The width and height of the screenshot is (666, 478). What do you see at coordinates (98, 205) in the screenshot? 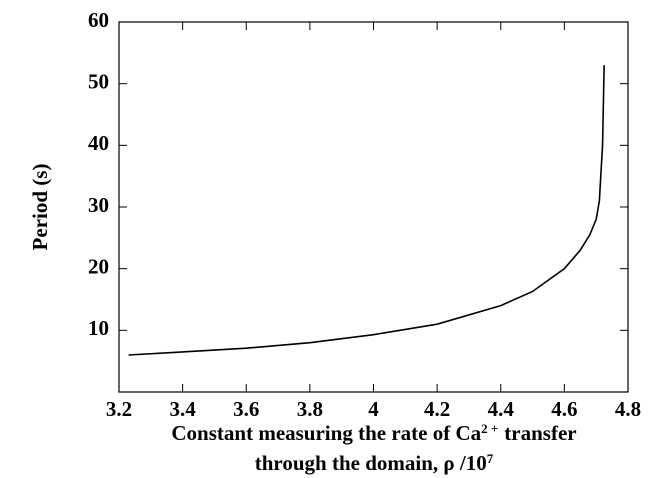
I see `y-tick-label: 30` at bounding box center [98, 205].